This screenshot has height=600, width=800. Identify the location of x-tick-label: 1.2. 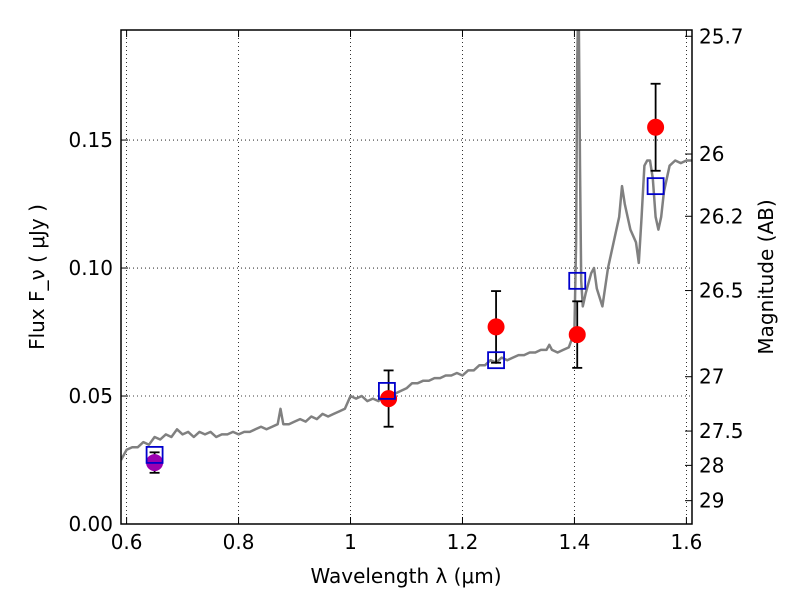
(463, 542).